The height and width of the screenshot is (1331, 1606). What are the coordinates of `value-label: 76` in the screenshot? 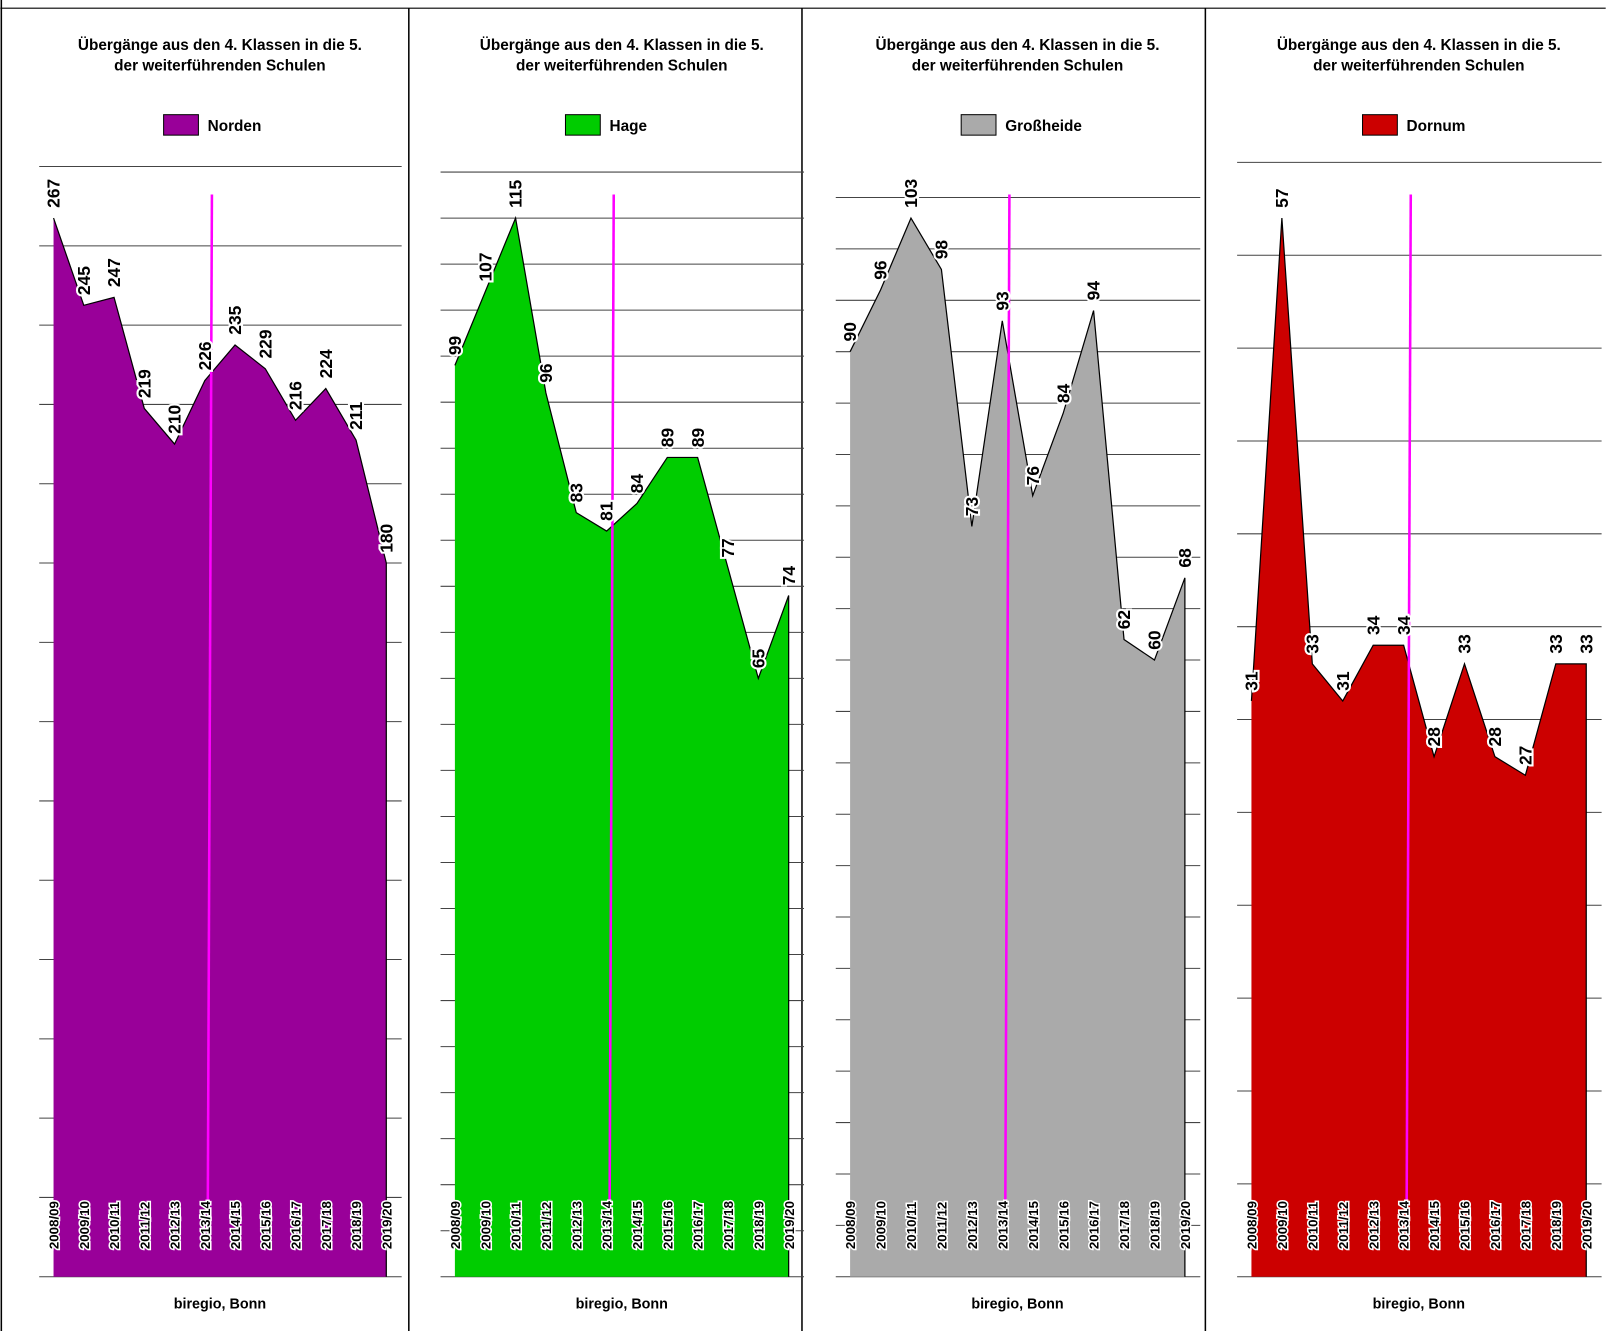 It's located at (1033, 476).